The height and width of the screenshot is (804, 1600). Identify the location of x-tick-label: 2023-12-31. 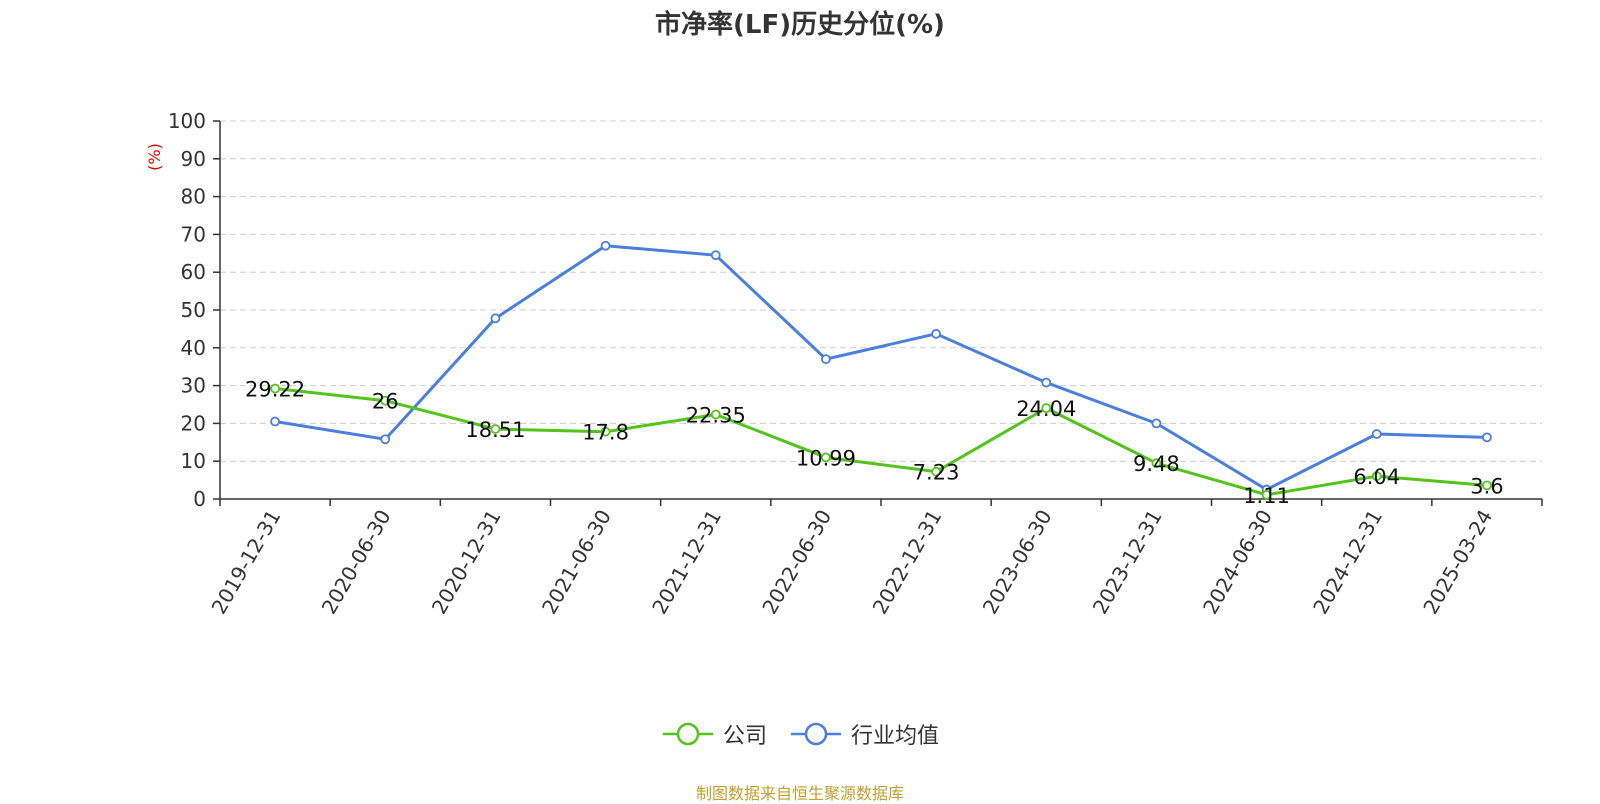
(1127, 562).